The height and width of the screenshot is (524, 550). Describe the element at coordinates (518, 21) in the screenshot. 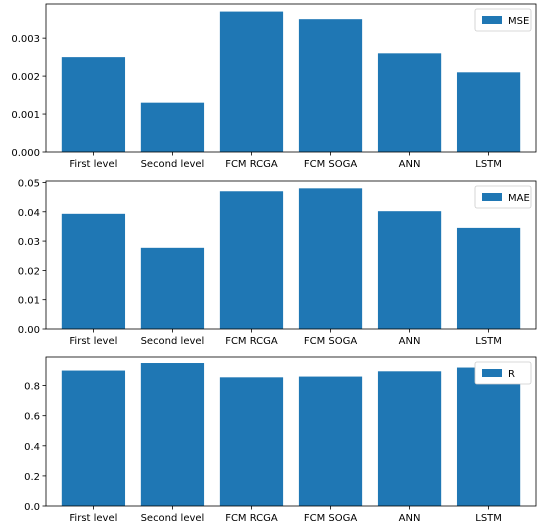

I see `legend-label: MSE` at that location.